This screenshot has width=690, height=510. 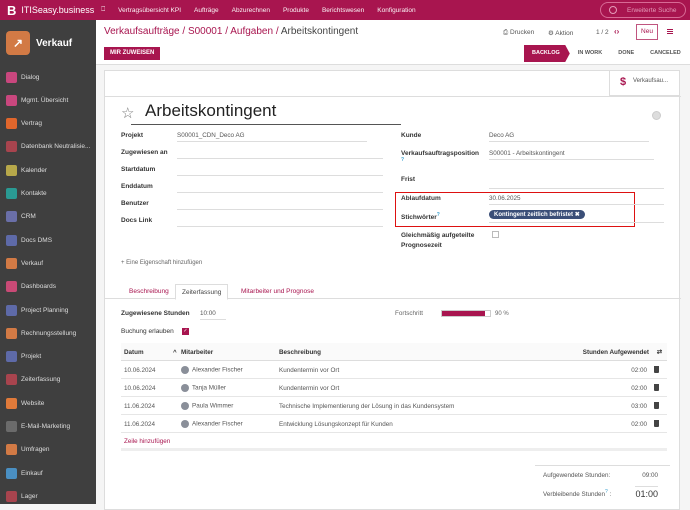 I want to click on stage-done: DONE, so click(x=626, y=53).